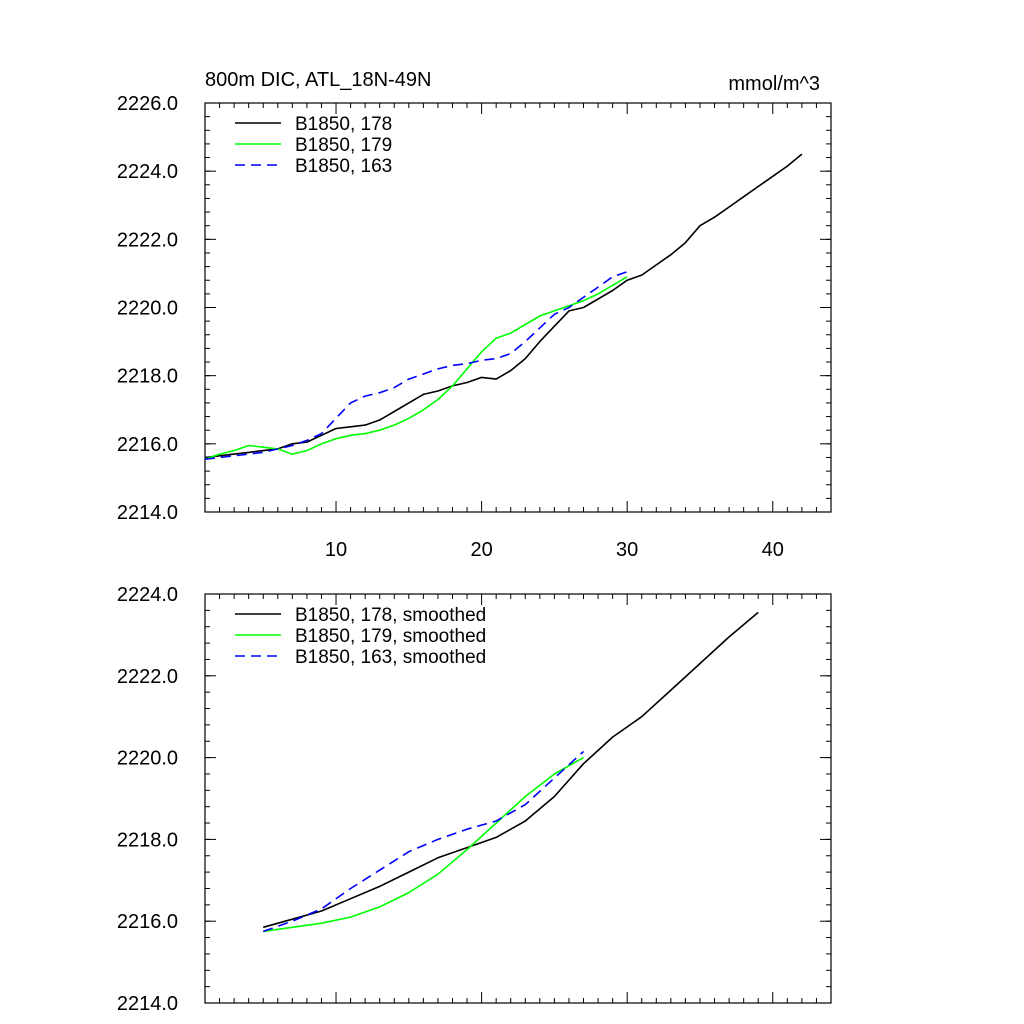 The height and width of the screenshot is (1024, 1024). What do you see at coordinates (481, 550) in the screenshot?
I see `x-tick-label: 20` at bounding box center [481, 550].